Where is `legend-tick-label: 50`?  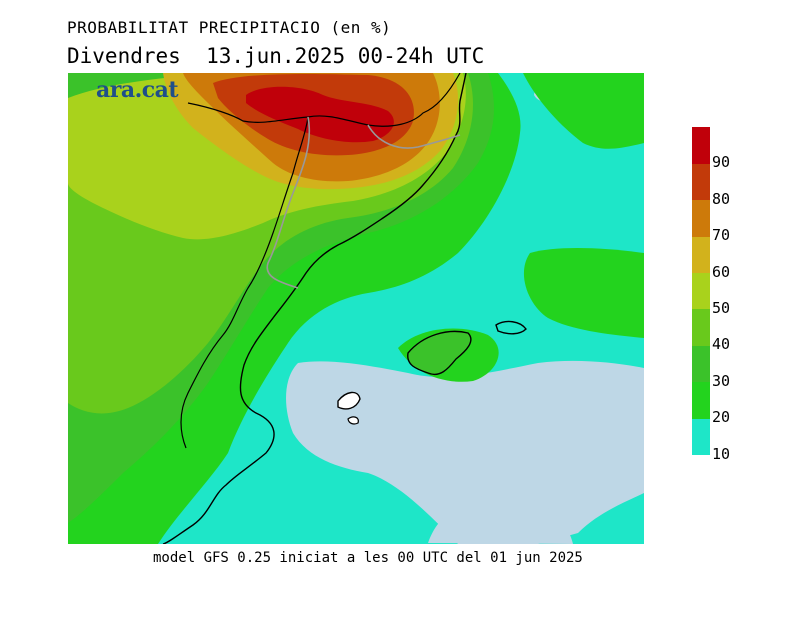
legend-tick-label: 50 is located at coordinates (721, 308).